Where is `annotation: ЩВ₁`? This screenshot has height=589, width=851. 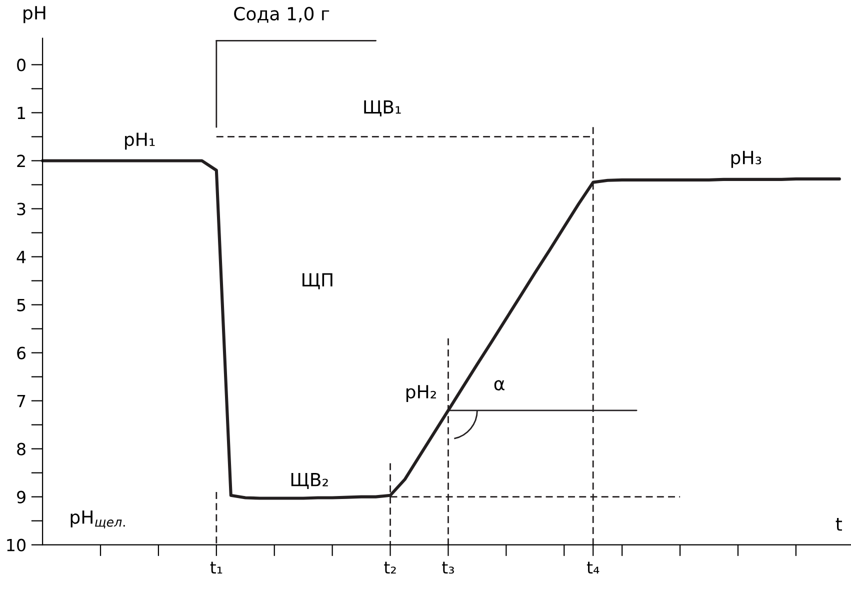 annotation: ЩВ₁ is located at coordinates (382, 108).